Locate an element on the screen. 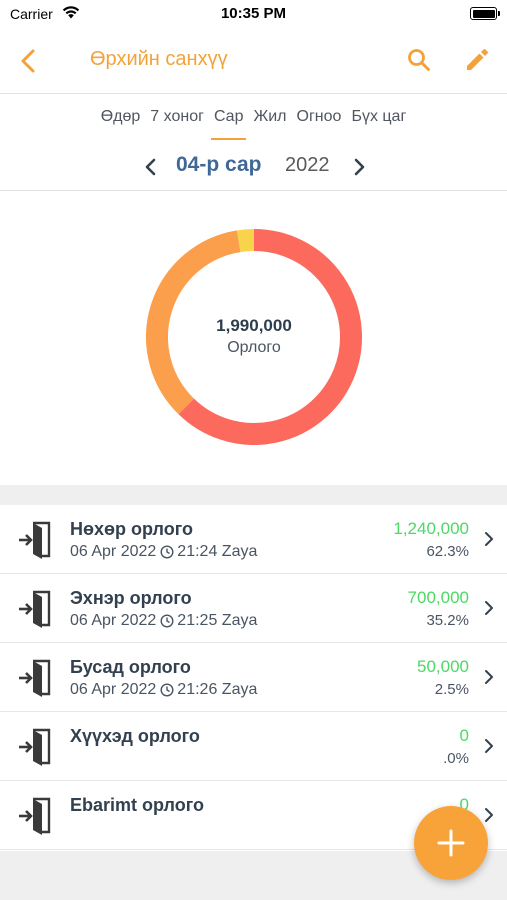 The width and height of the screenshot is (507, 900). wifi-icon is located at coordinates (71, 12).